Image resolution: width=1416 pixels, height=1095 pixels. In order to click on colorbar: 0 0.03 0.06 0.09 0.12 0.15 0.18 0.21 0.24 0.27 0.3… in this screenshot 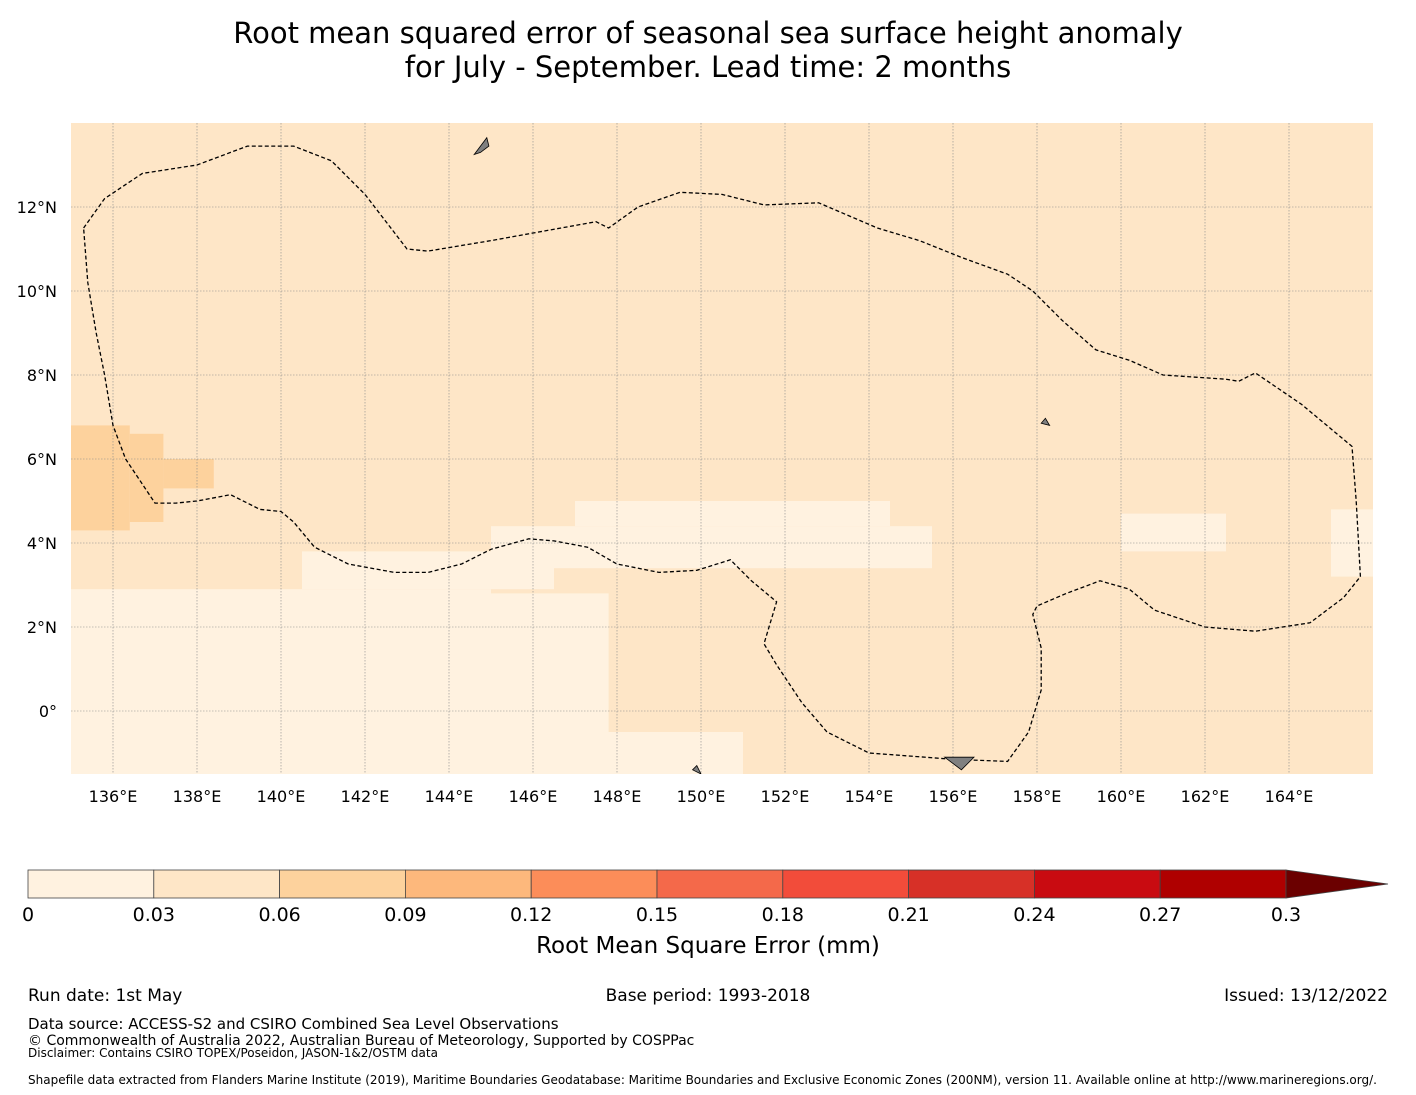, I will do `click(705, 914)`.